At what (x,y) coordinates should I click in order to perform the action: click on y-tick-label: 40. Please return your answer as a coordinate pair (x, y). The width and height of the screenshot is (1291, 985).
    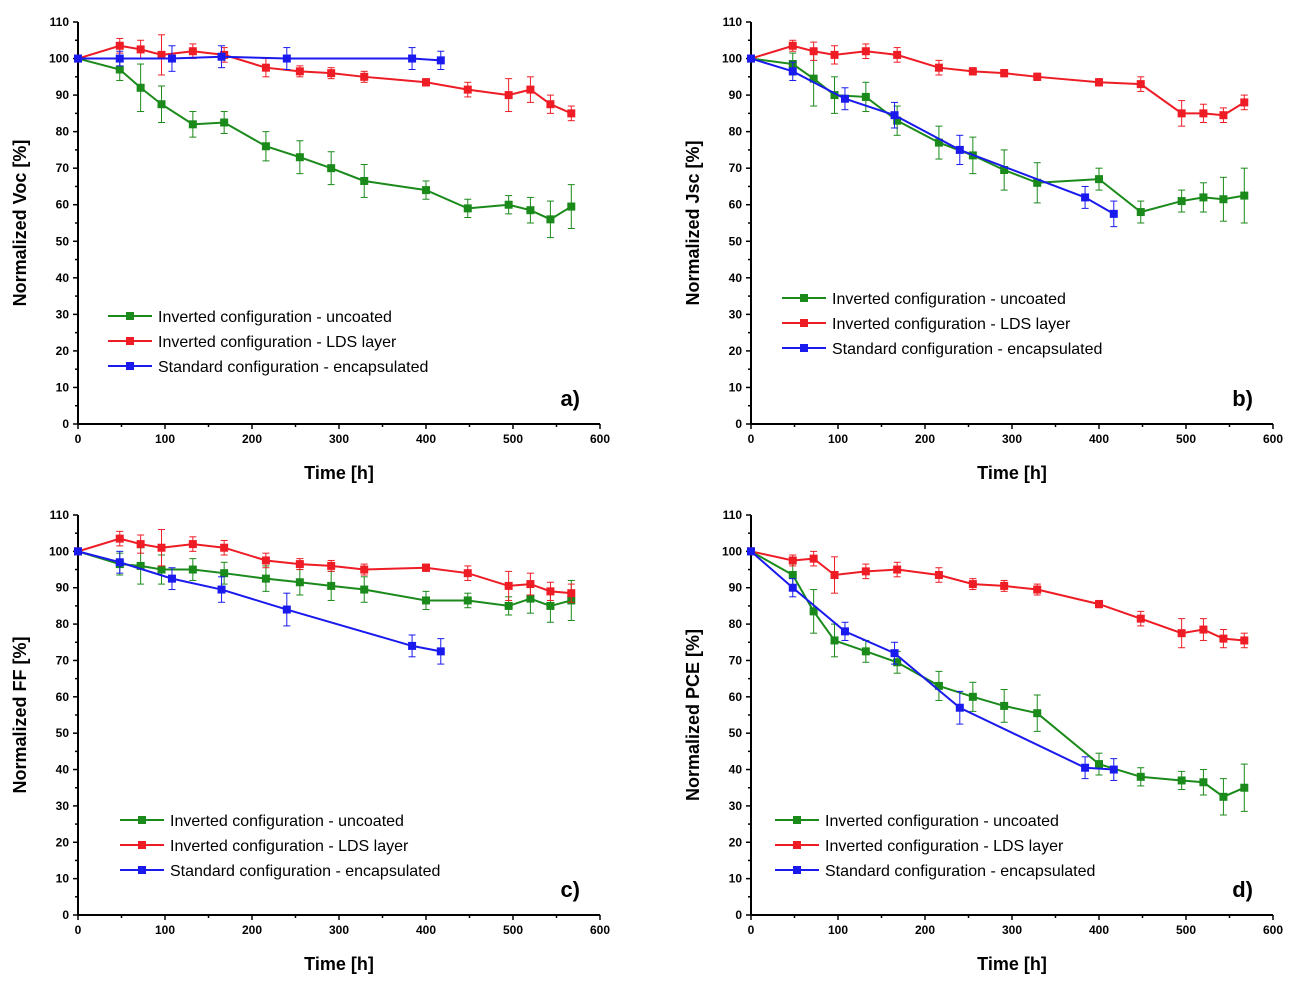
    Looking at the image, I should click on (736, 278).